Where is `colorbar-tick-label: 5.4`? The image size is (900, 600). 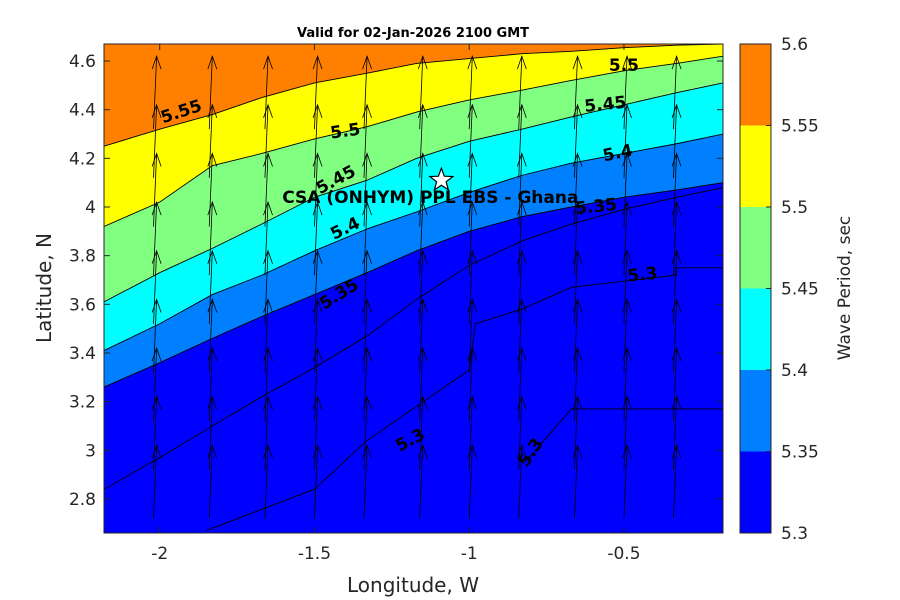 colorbar-tick-label: 5.4 is located at coordinates (794, 371).